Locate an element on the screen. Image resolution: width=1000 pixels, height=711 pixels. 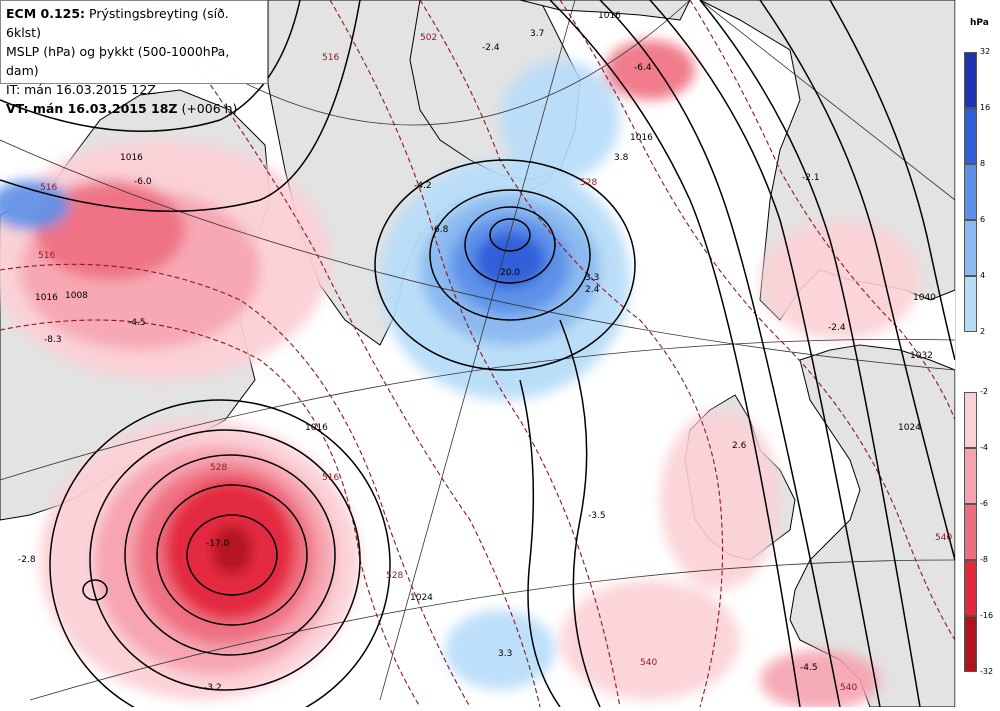
rise-area-denmark-strait-core is located at coordinates (510, 260).